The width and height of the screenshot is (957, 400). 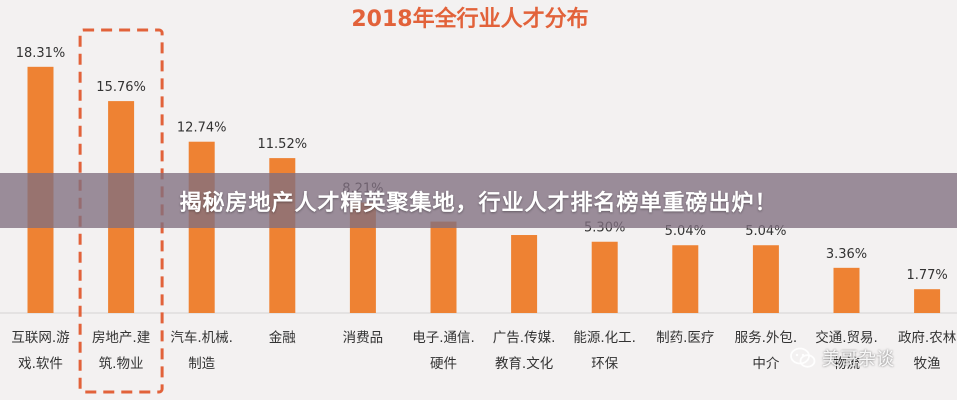 What do you see at coordinates (121, 338) in the screenshot?
I see `category-label-1-0: 房地产.建` at bounding box center [121, 338].